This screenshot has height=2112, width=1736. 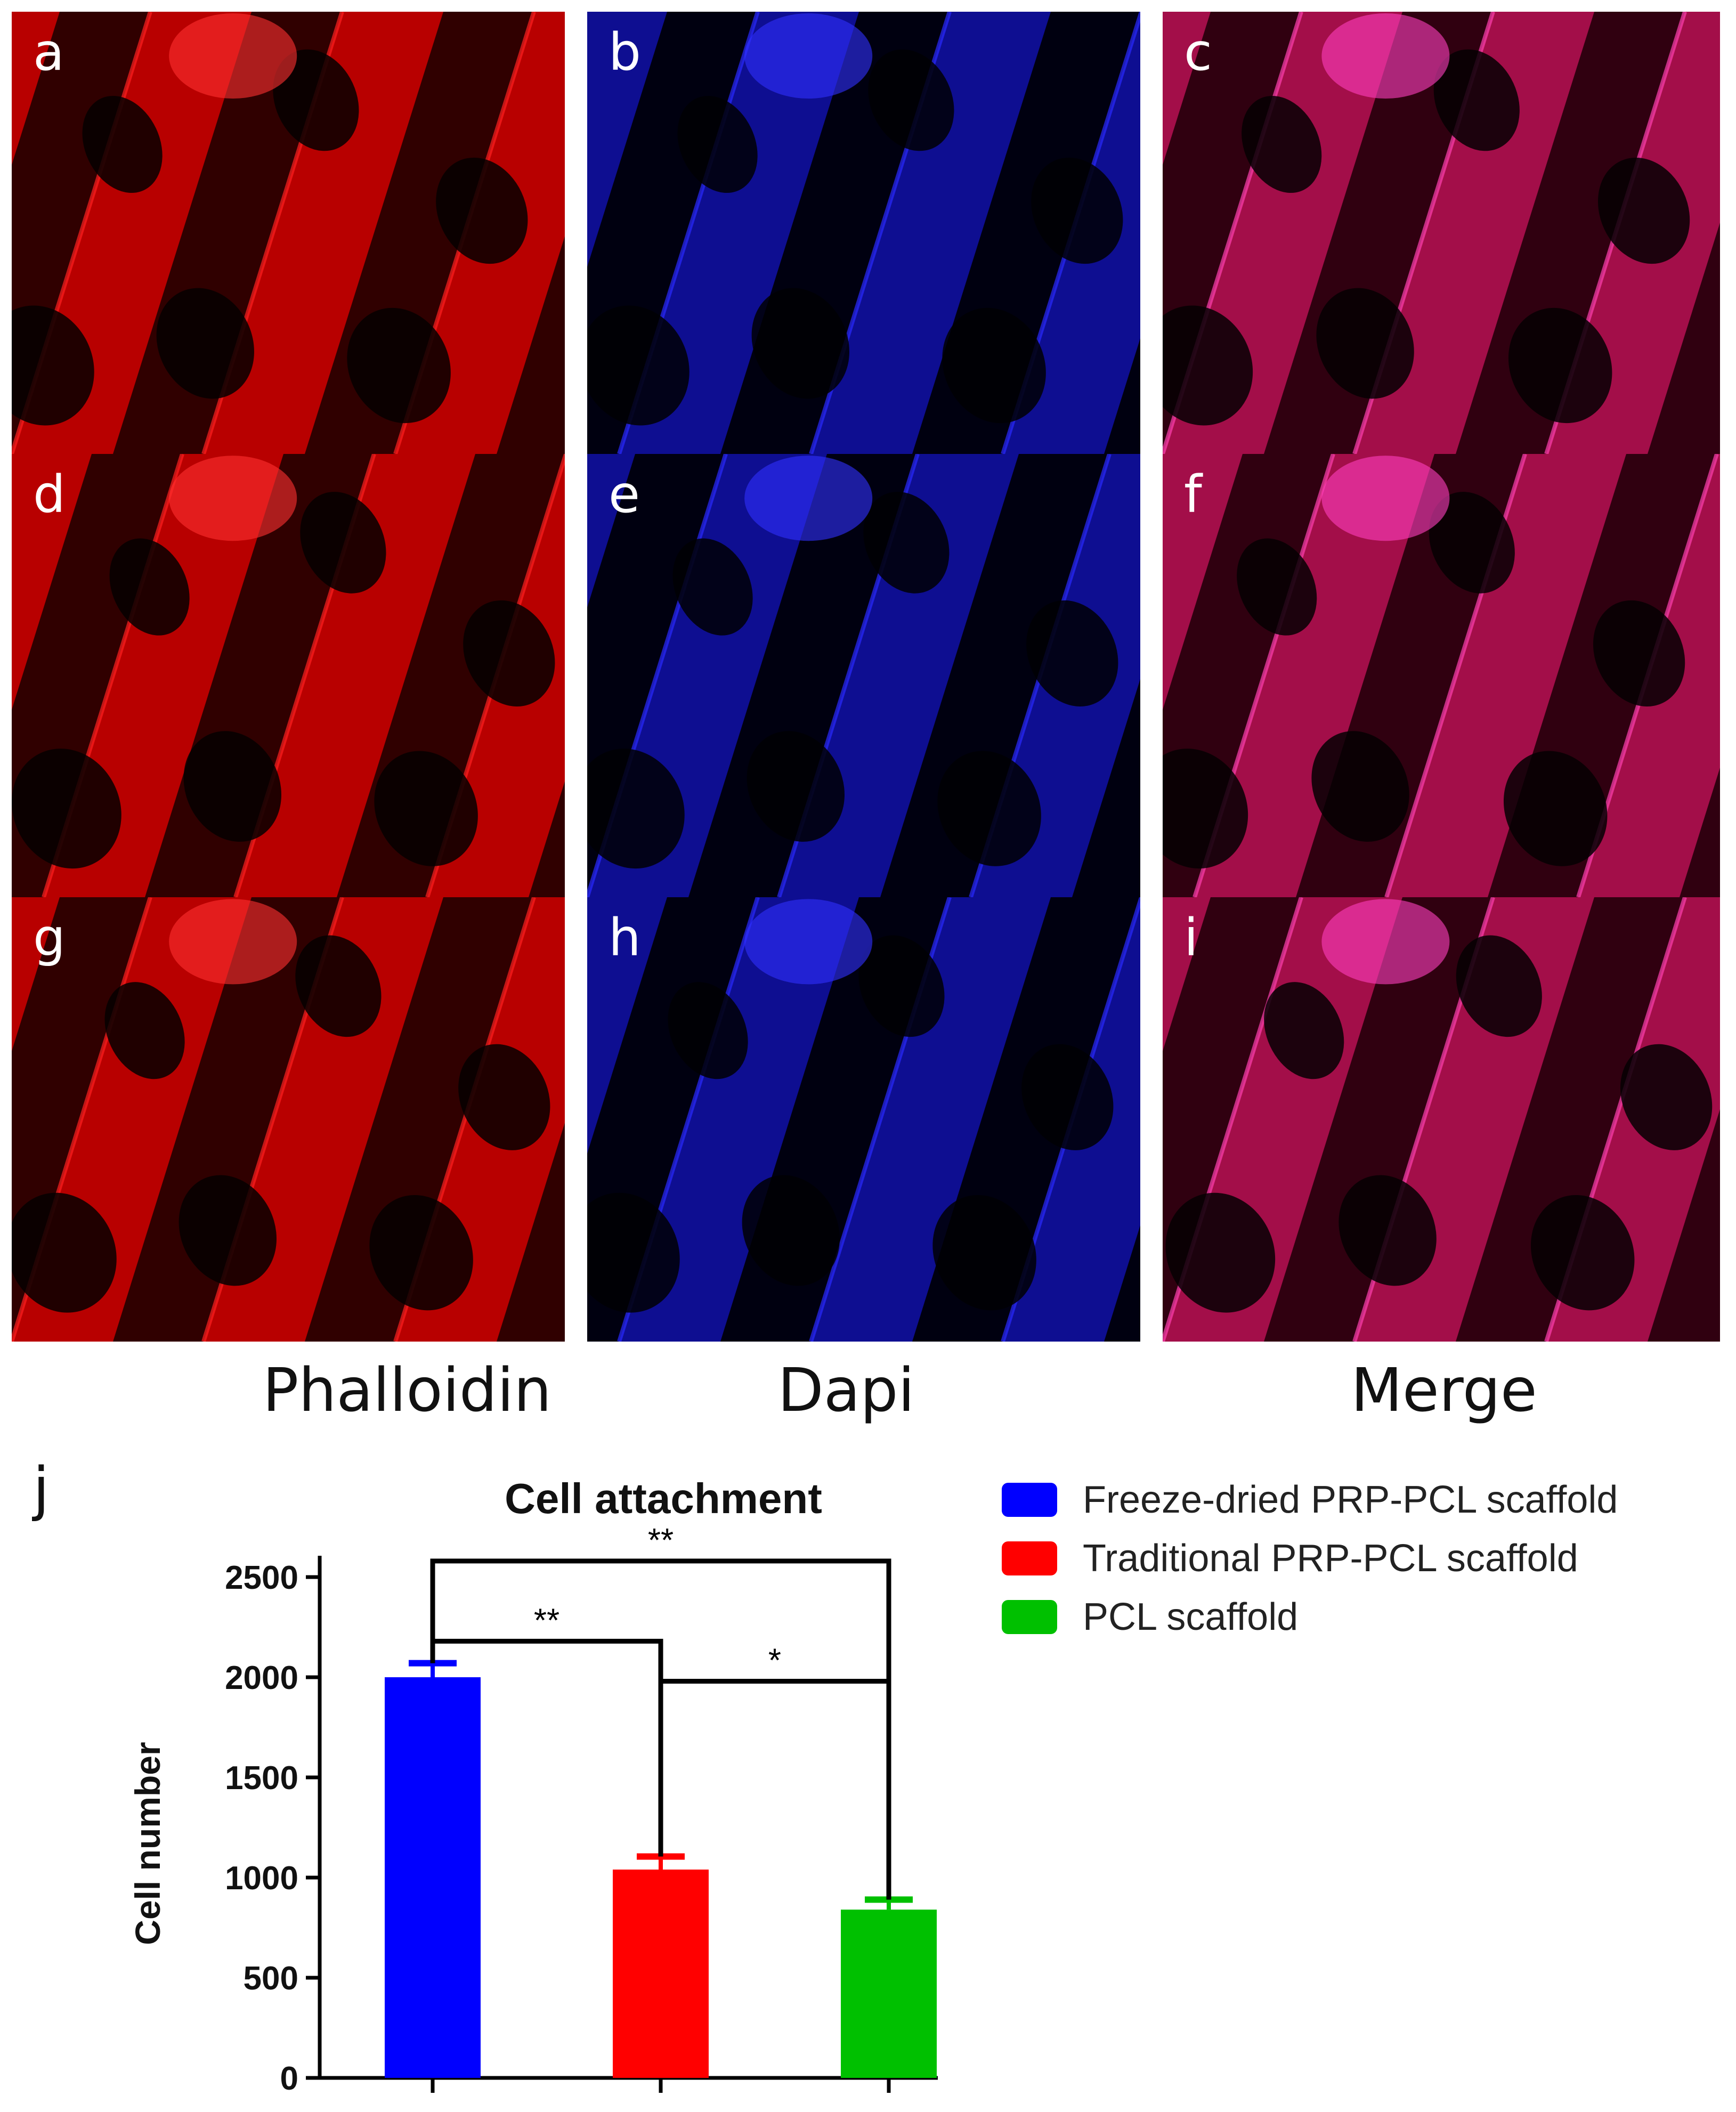 What do you see at coordinates (1444, 1391) in the screenshot?
I see `column-title-merge: Merge` at bounding box center [1444, 1391].